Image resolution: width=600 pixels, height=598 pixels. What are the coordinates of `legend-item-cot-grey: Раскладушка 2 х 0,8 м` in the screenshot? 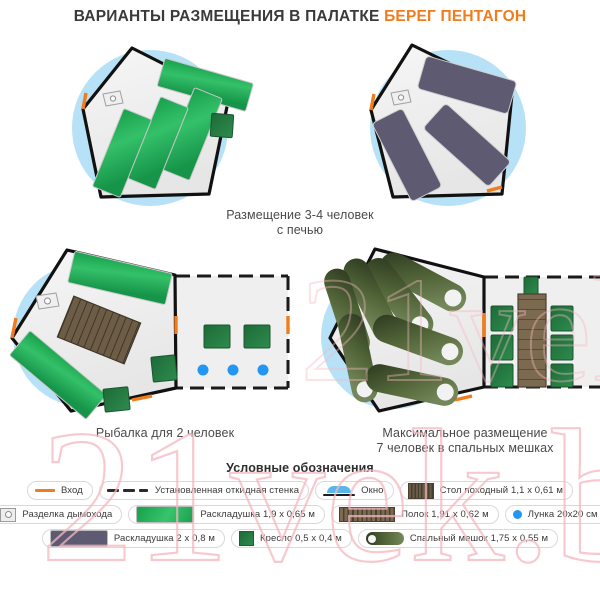 It's located at (133, 538).